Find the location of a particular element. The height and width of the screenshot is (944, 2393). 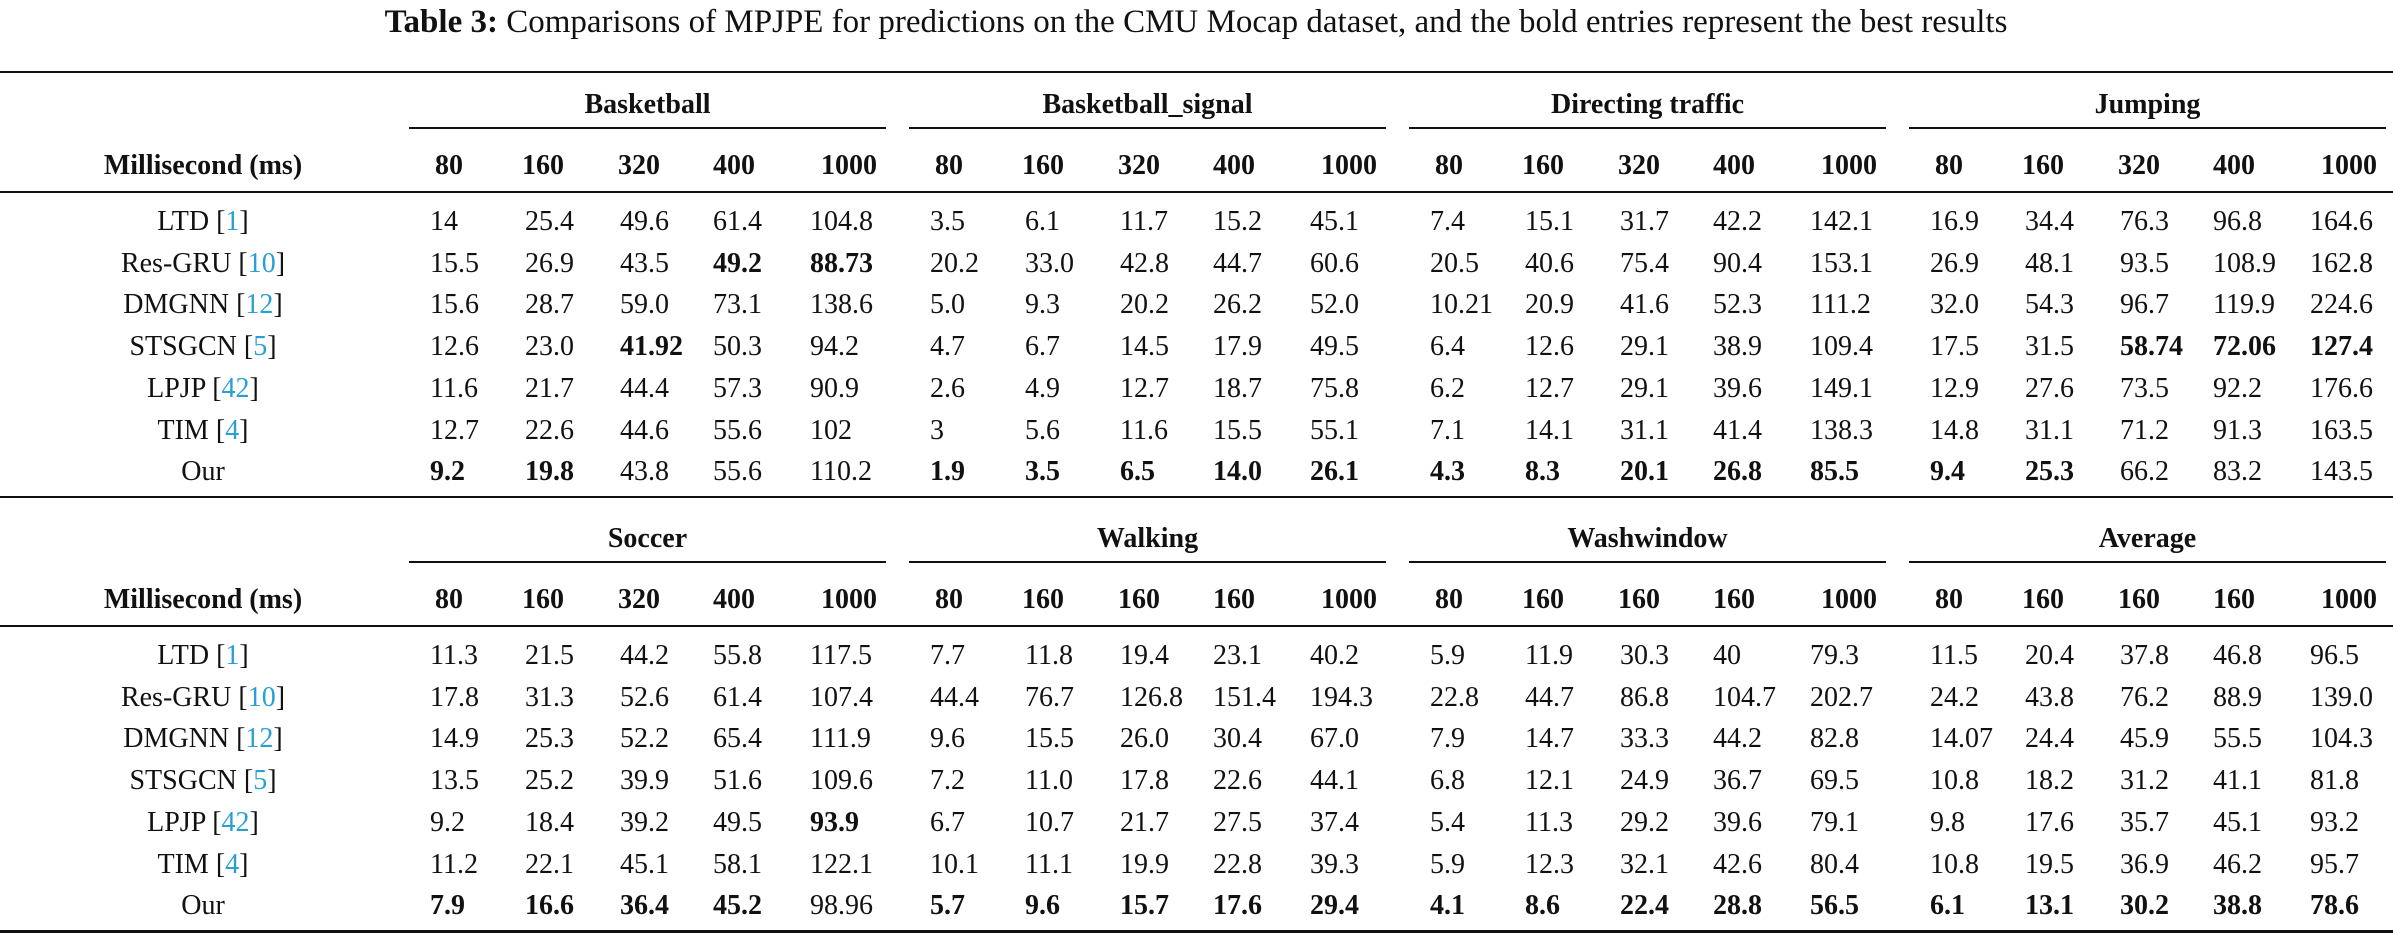

cell: 46.2 is located at coordinates (2237, 864).